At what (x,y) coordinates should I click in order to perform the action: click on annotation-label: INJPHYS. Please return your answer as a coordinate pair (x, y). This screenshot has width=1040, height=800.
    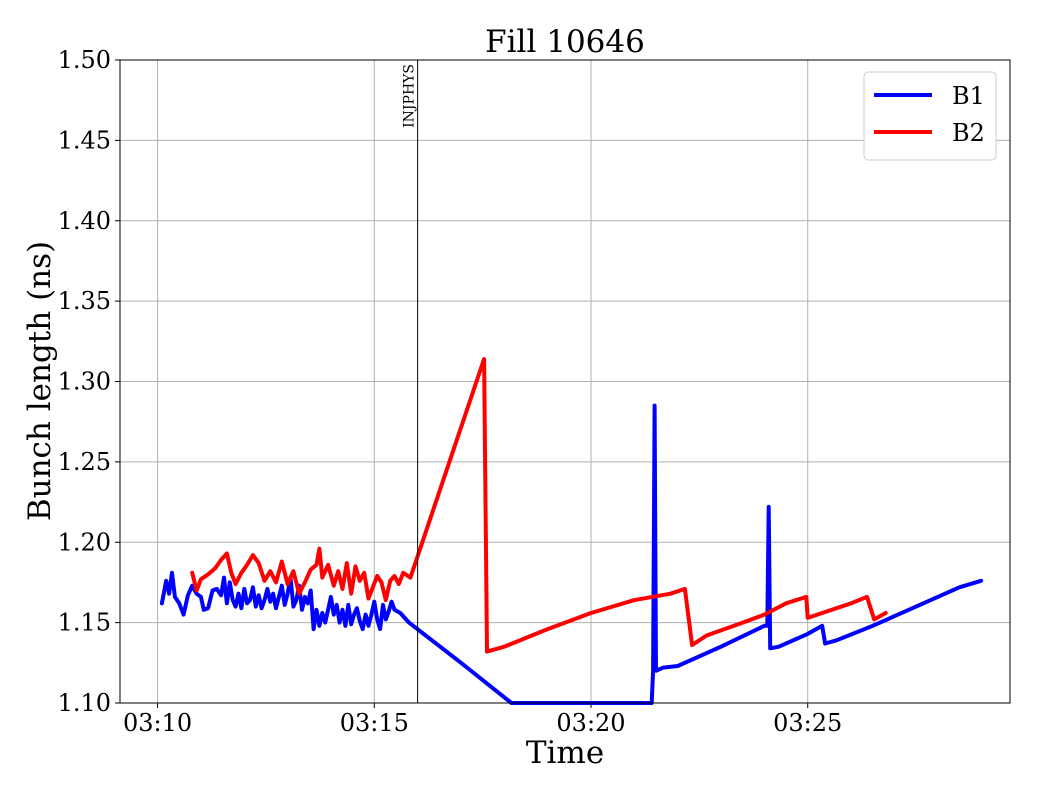
    Looking at the image, I should click on (410, 96).